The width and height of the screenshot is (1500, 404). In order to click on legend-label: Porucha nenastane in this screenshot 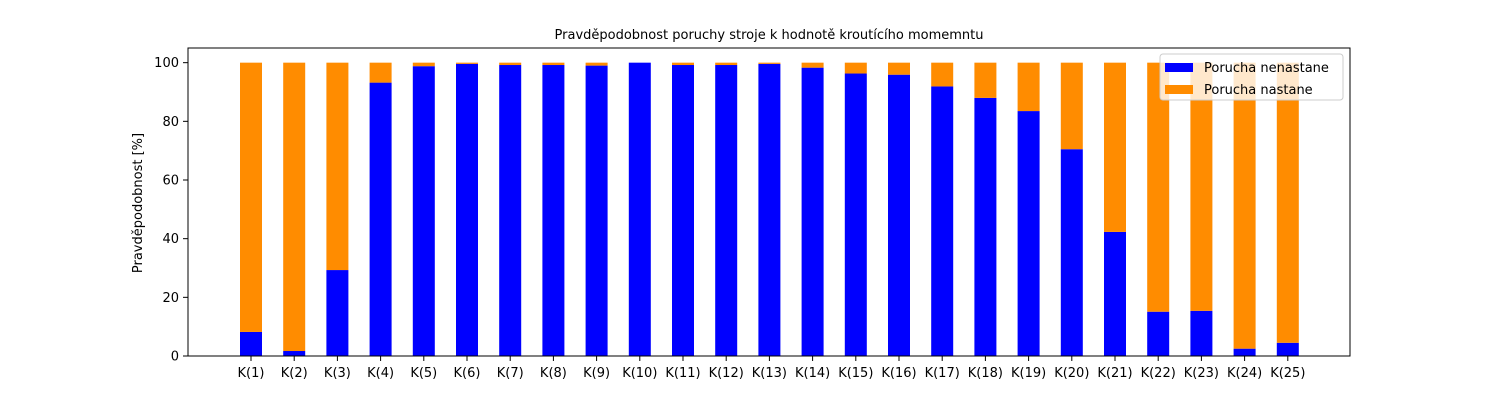, I will do `click(1266, 68)`.